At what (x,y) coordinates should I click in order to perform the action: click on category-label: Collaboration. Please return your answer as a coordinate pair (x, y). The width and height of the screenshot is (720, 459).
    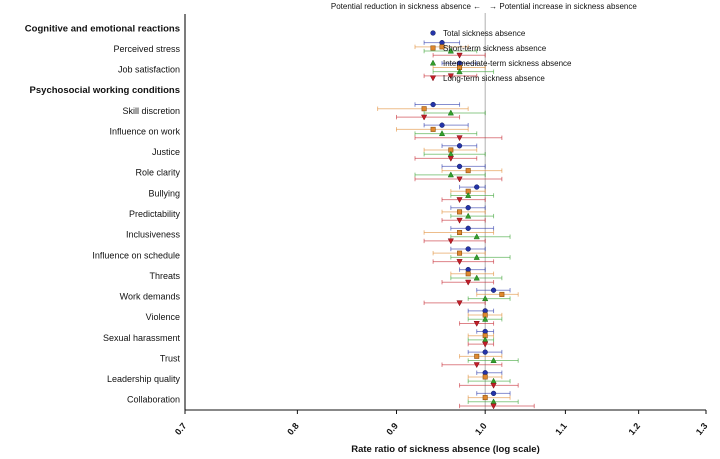
    Looking at the image, I should click on (153, 400).